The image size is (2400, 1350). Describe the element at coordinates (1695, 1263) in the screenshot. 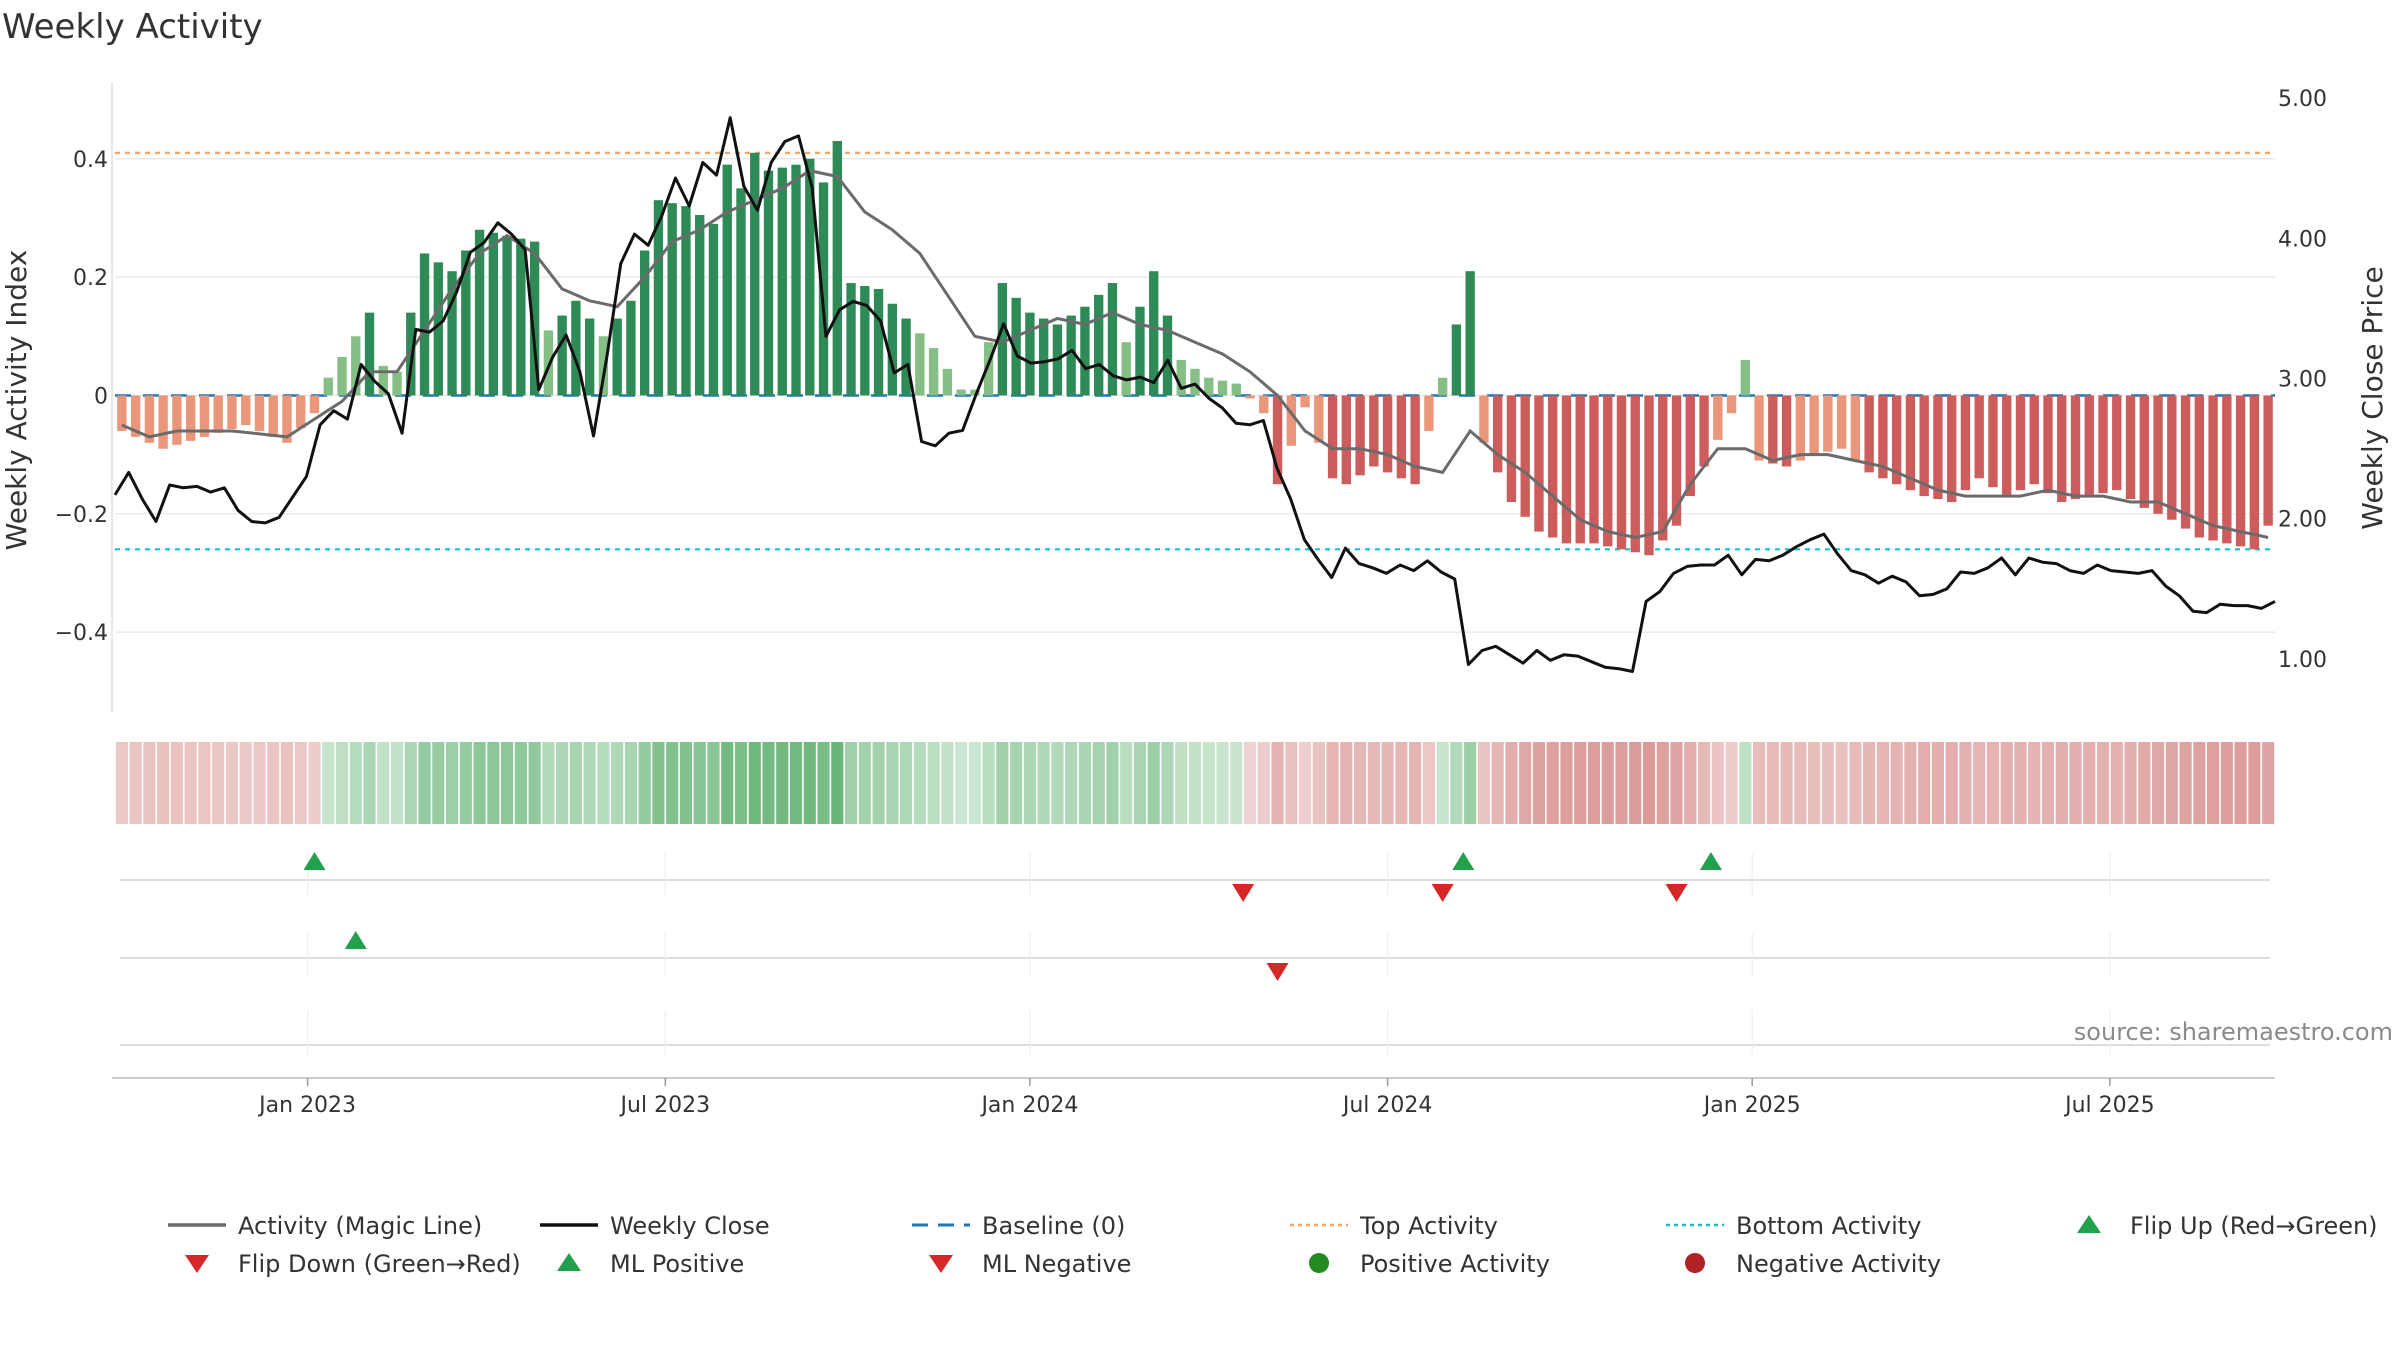

I see `legend-swatch-circle` at that location.